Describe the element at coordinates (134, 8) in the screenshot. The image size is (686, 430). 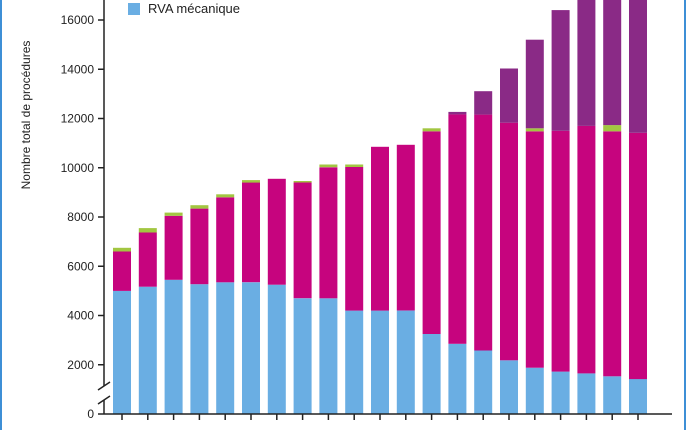
I see `legend-swatch-rva-mecanique` at that location.